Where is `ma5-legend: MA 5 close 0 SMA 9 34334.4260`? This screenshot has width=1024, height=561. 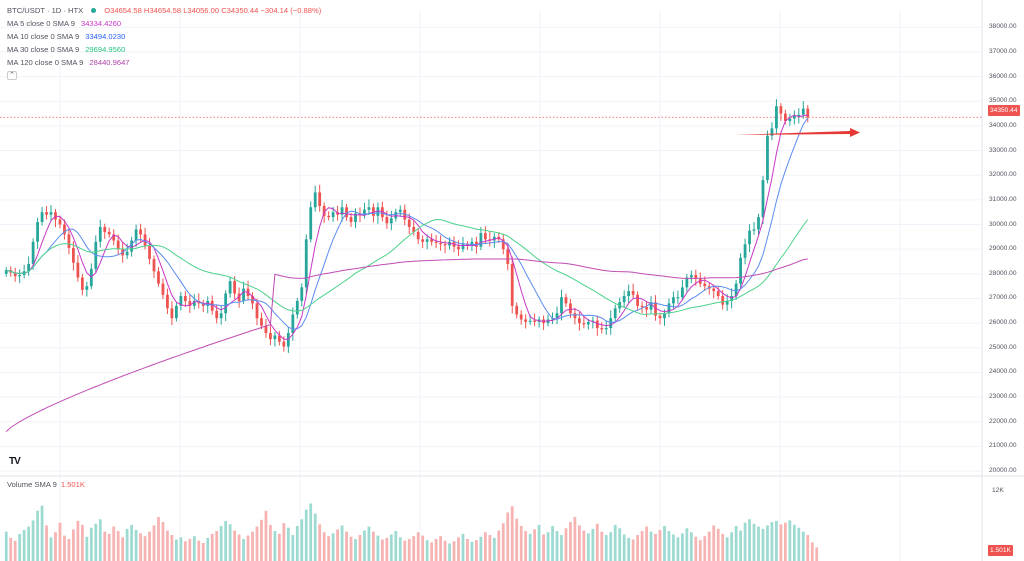
ma5-legend: MA 5 close 0 SMA 9 34334.4260 is located at coordinates (164, 23).